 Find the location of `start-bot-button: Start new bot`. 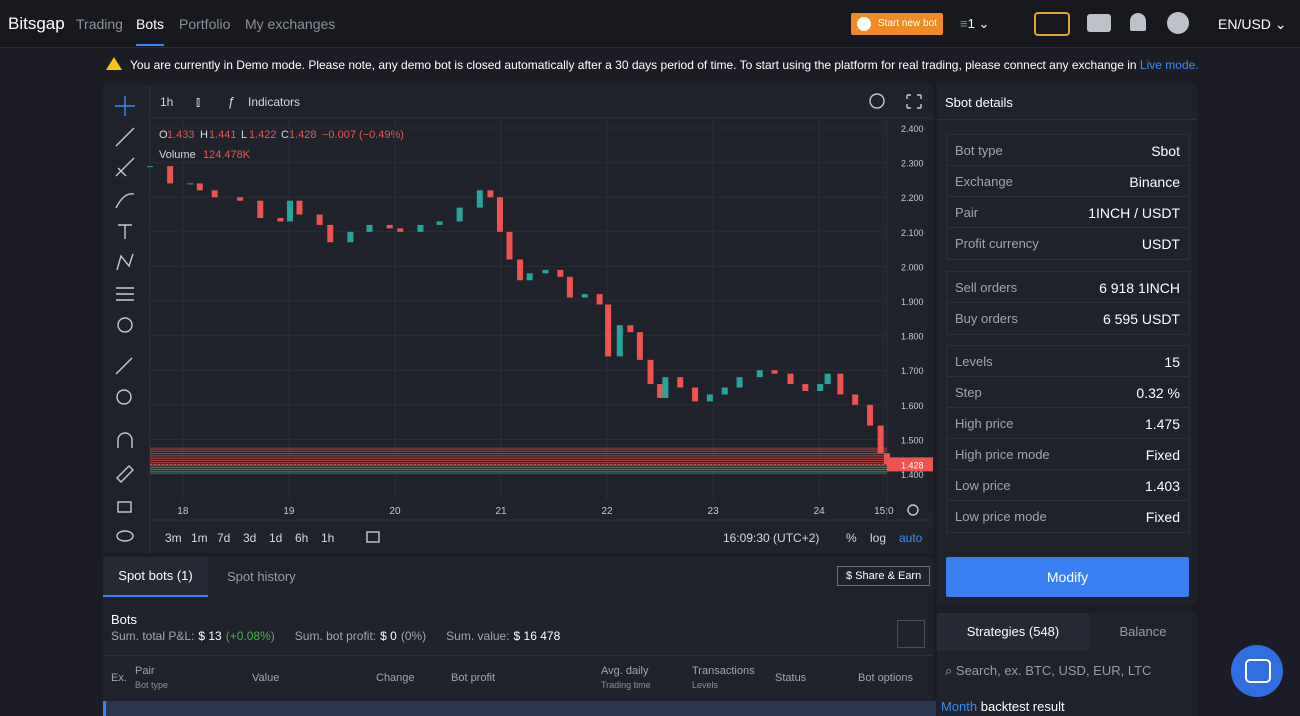

start-bot-button: Start new bot is located at coordinates (897, 24).